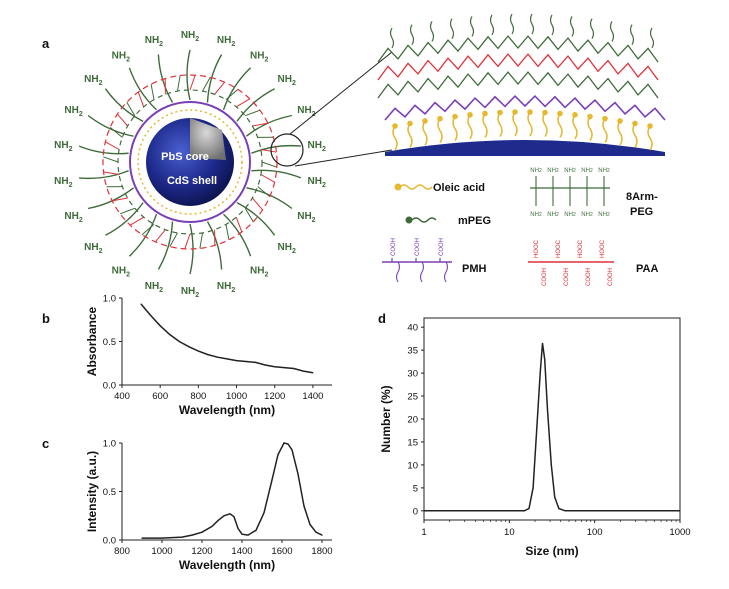  What do you see at coordinates (611, 277) in the screenshot?
I see `paa-label-bottom: COOH` at bounding box center [611, 277].